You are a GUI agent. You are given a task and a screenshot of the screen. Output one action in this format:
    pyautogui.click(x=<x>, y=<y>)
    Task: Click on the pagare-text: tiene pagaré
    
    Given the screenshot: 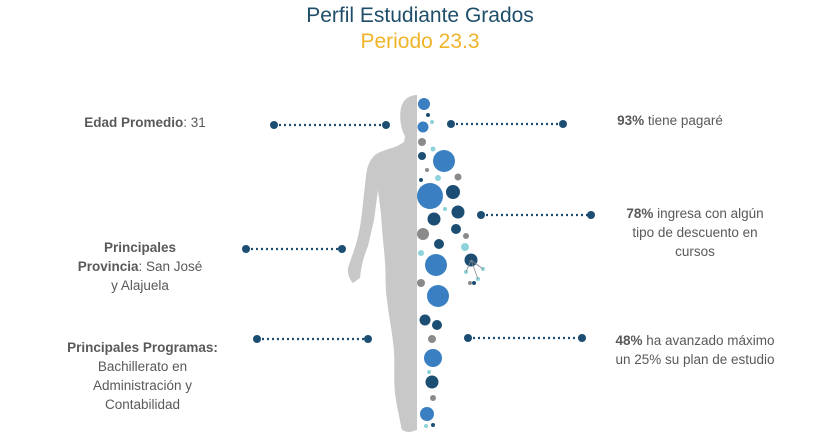 What is the action you would take?
    pyautogui.click(x=683, y=120)
    